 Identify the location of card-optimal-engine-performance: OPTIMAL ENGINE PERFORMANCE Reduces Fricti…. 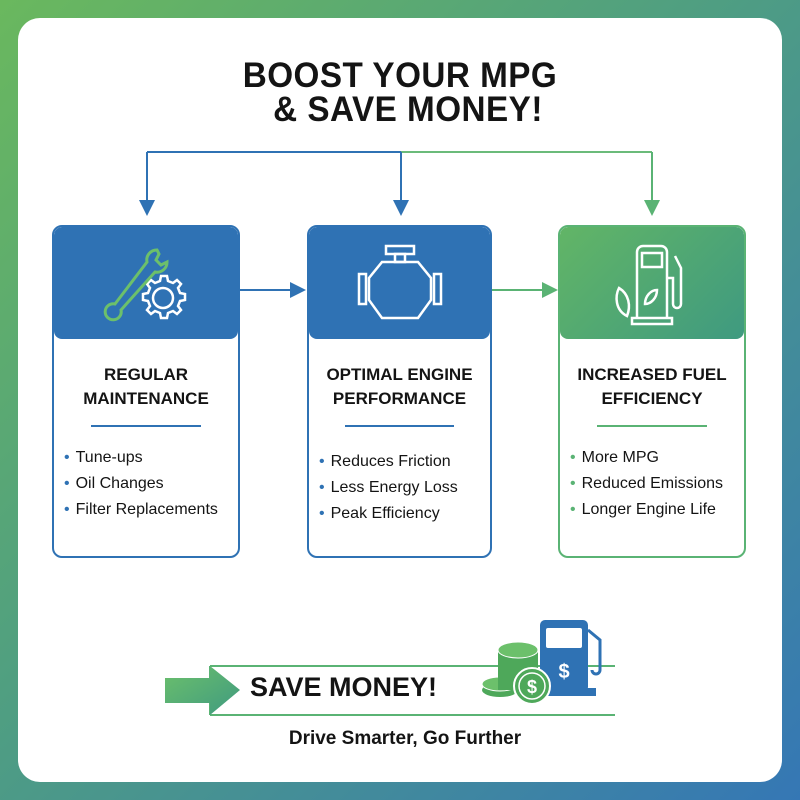
(399, 391).